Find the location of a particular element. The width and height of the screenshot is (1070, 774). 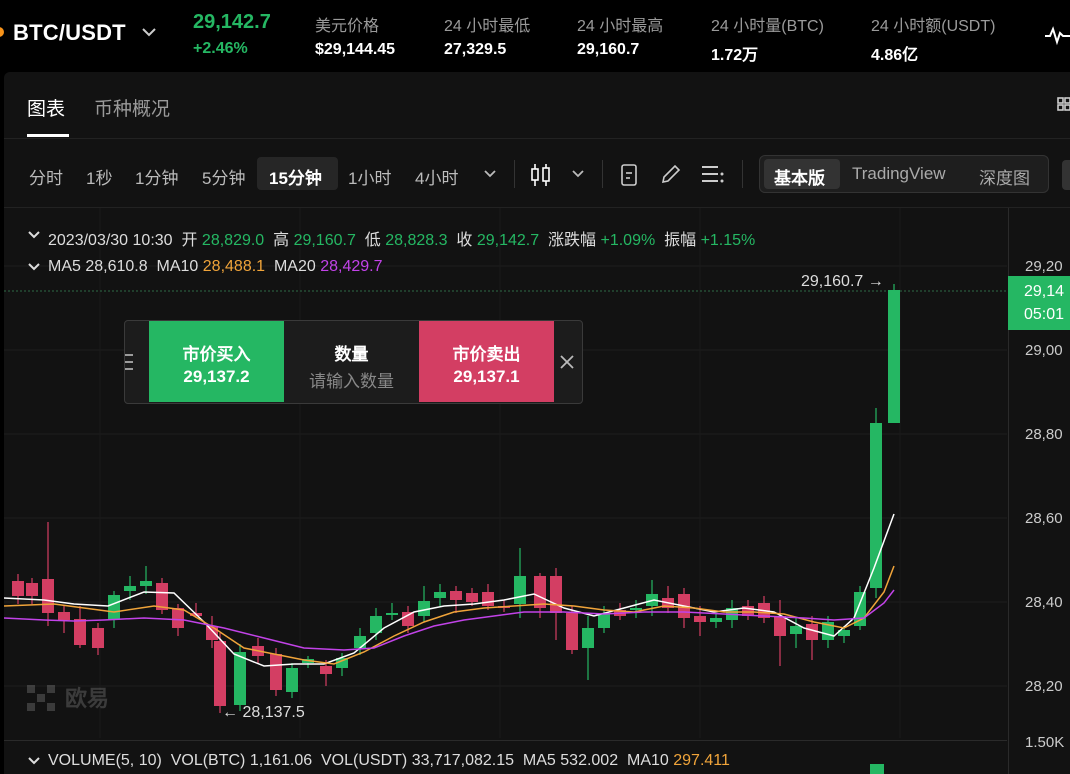

stat-label: 24 小时最低 is located at coordinates (487, 26).